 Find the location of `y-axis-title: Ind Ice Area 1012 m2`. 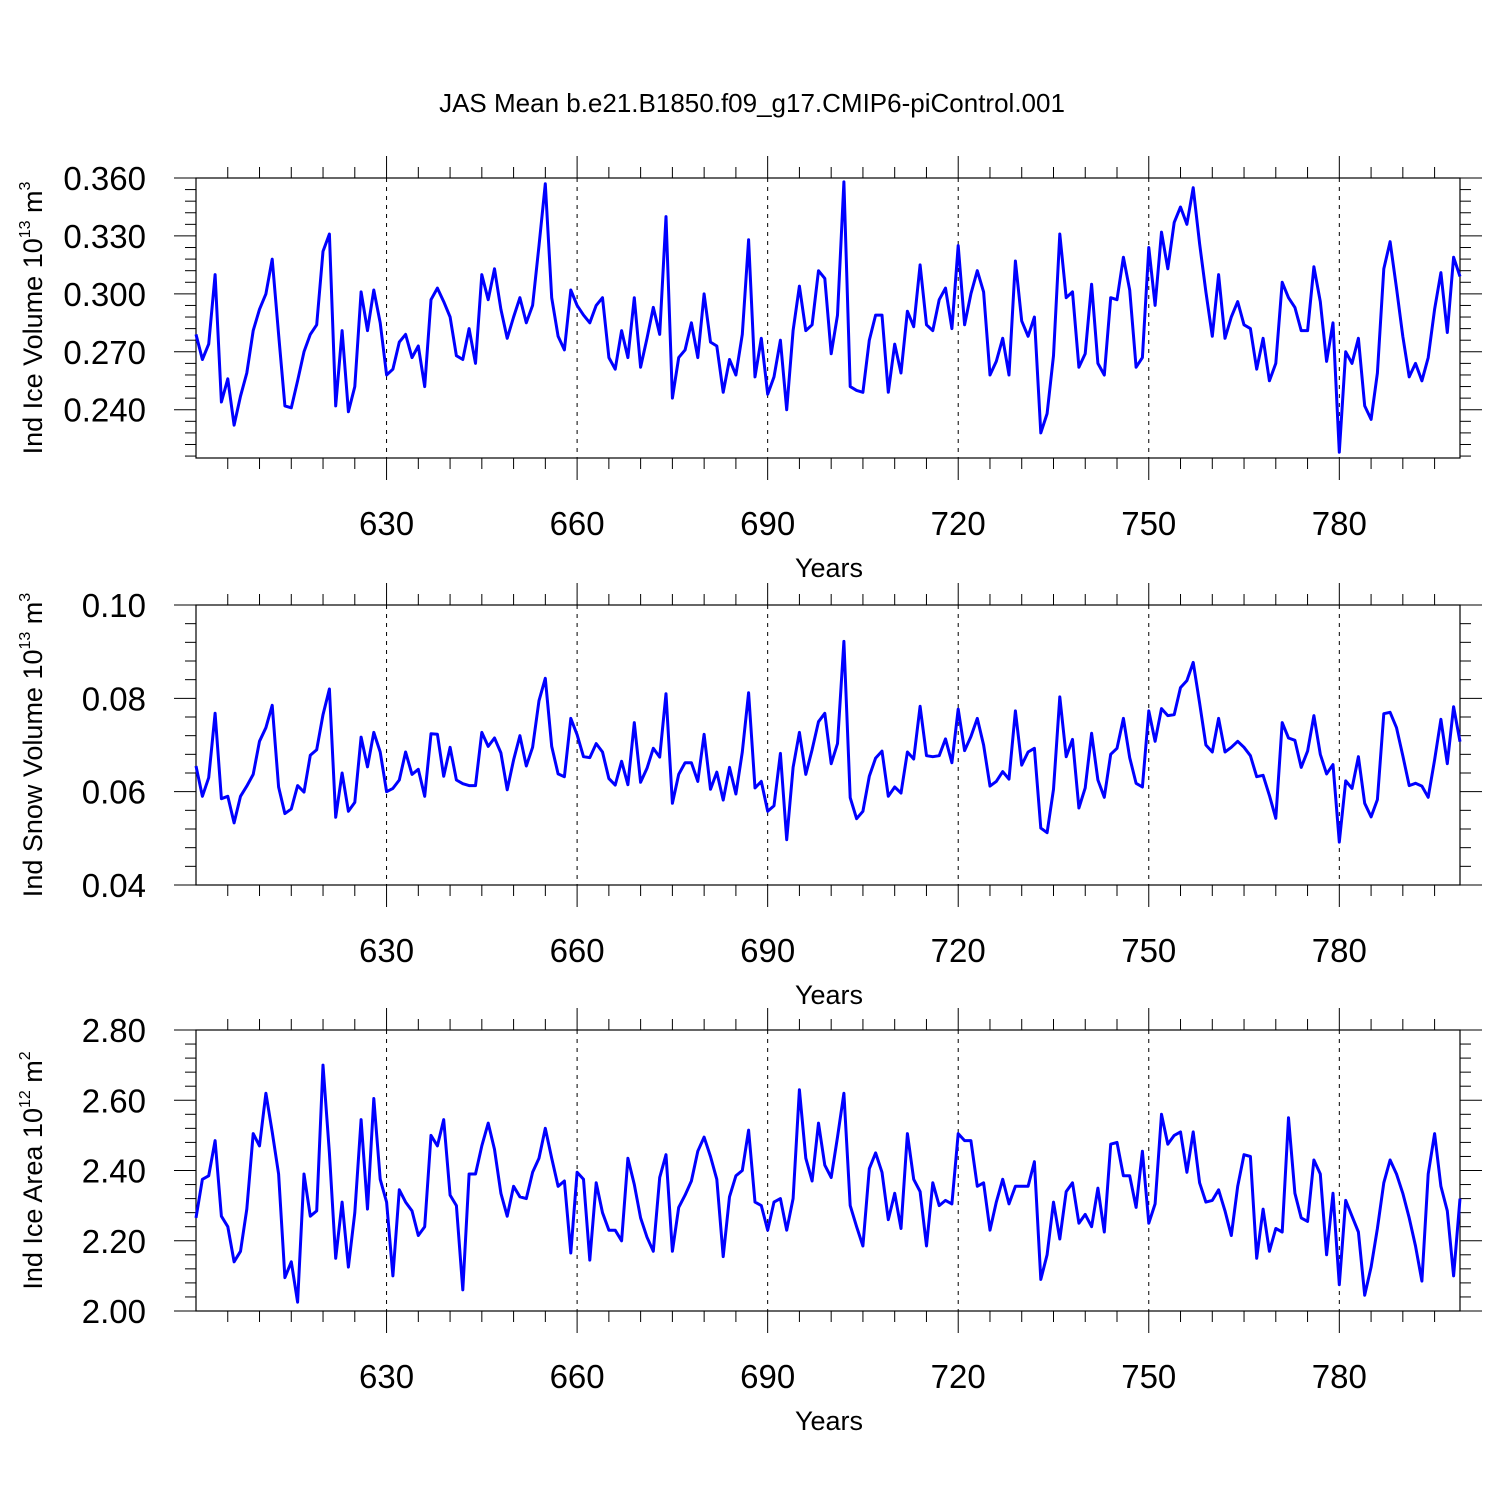

y-axis-title: Ind Ice Area 1012 m2 is located at coordinates (32, 1170).